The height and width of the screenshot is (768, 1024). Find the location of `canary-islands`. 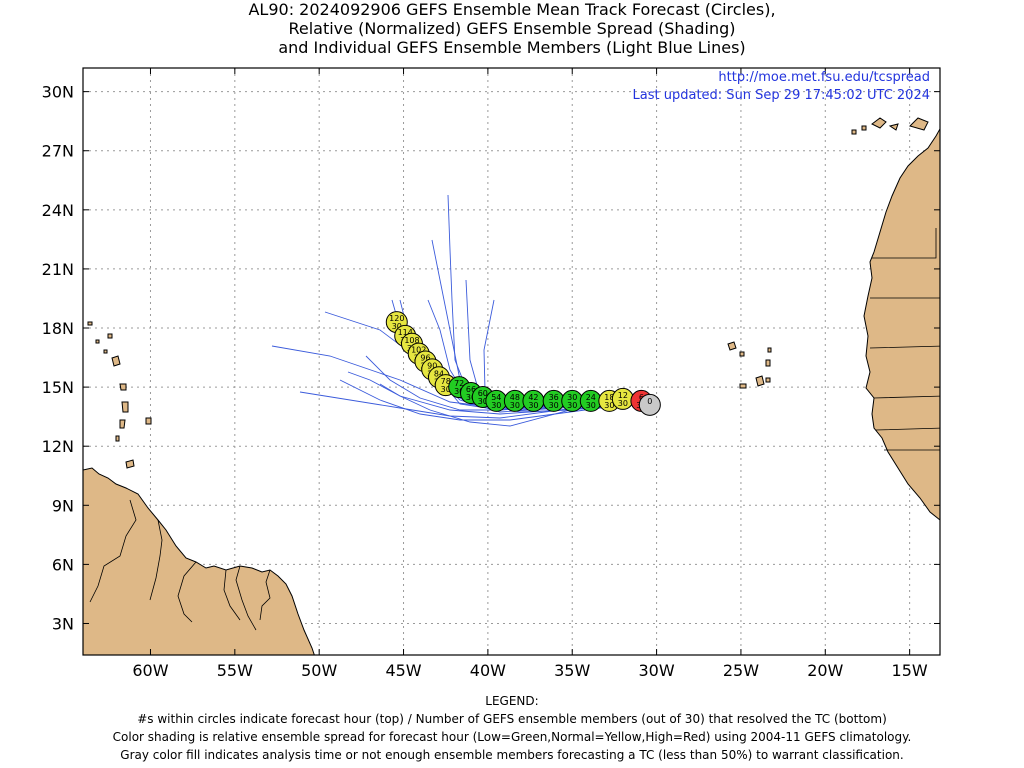

canary-islands is located at coordinates (890, 126).